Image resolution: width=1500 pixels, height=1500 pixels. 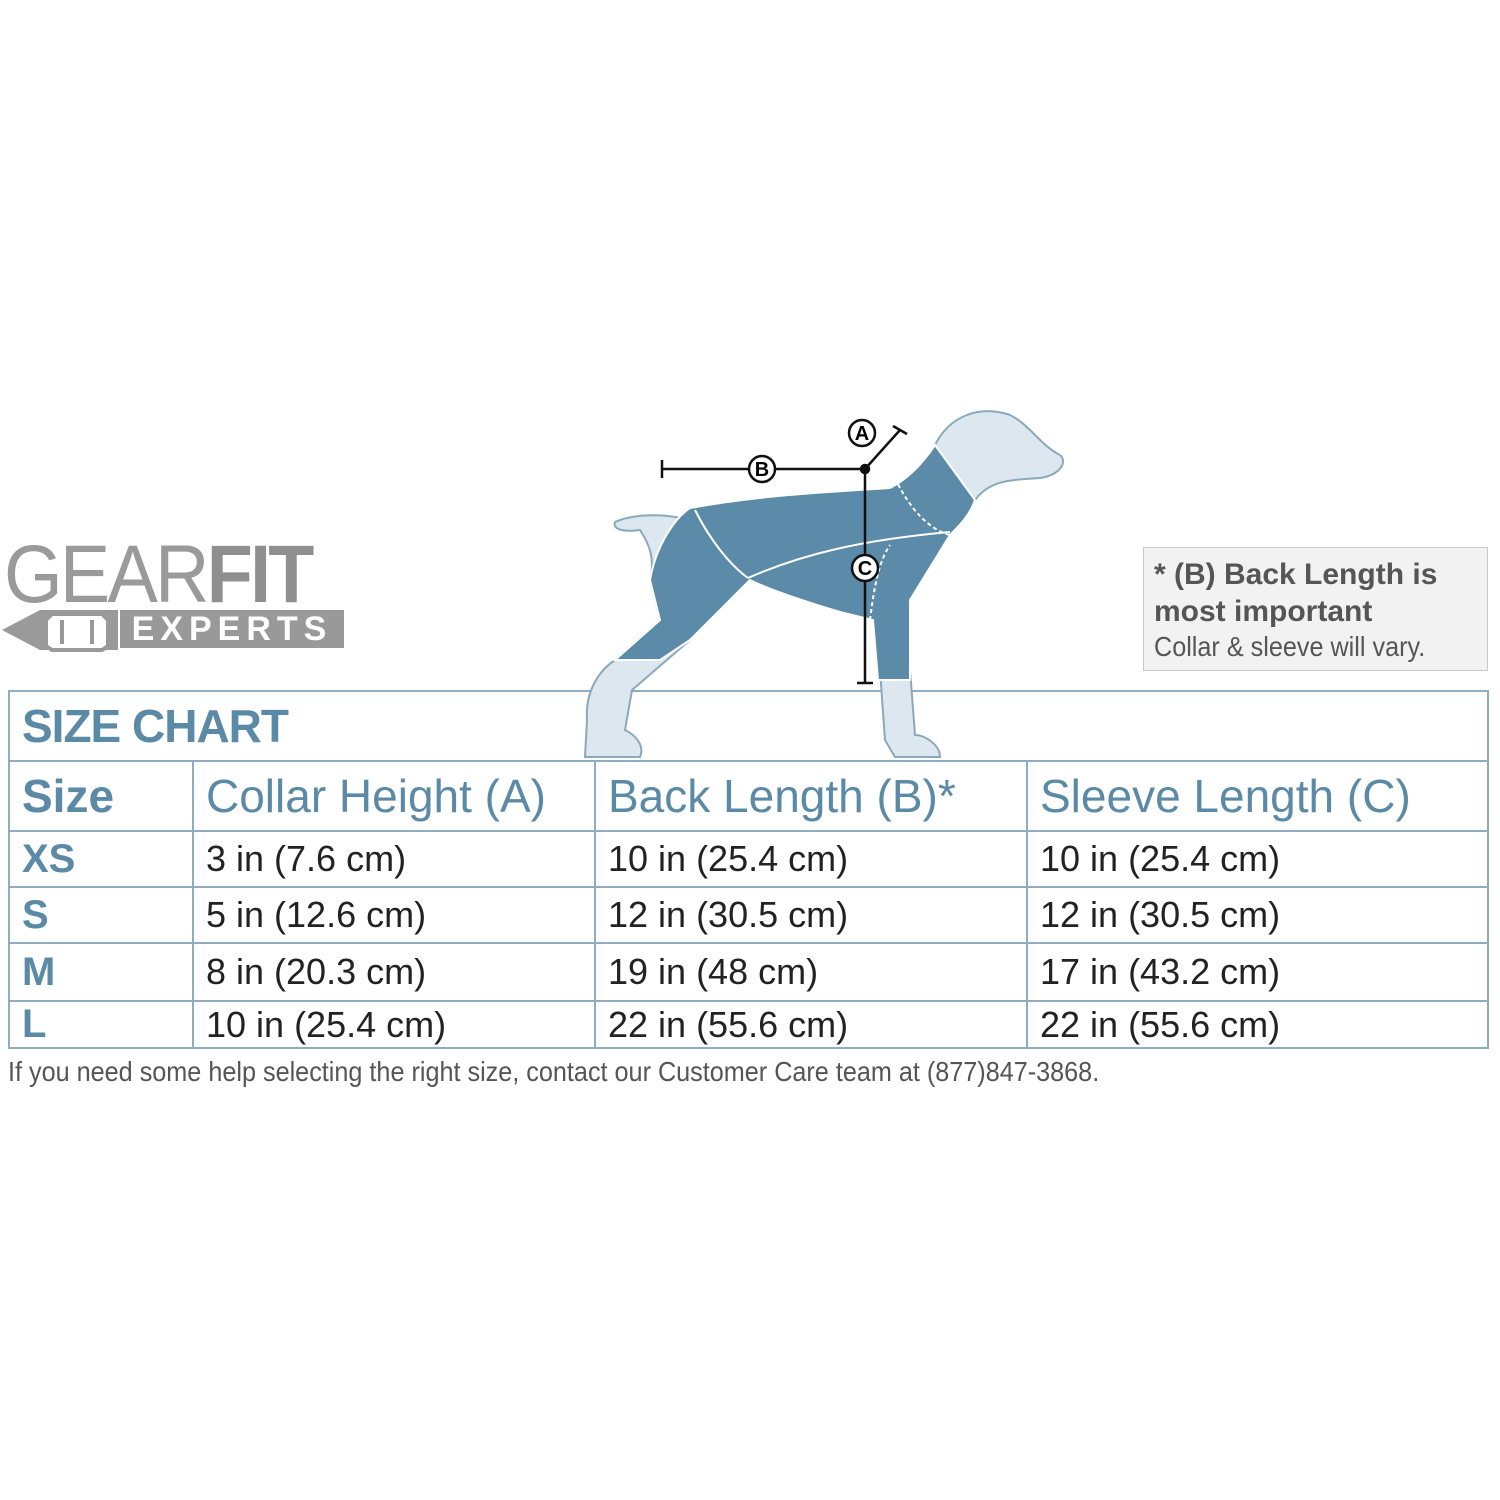 I want to click on dog-measurement-diagram: B A C, so click(x=824, y=584).